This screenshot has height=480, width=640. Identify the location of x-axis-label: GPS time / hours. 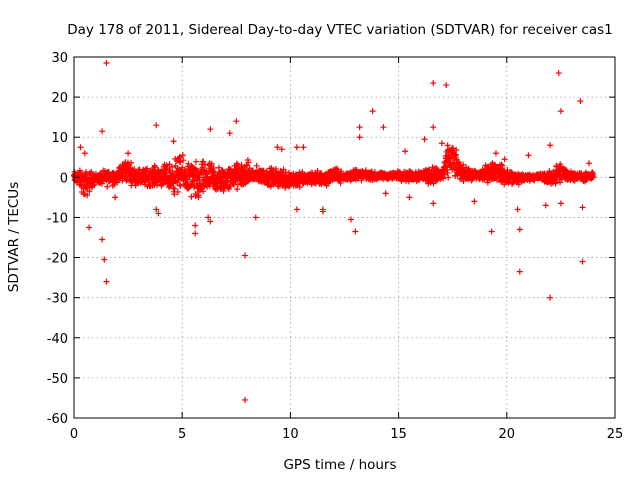
(339, 465).